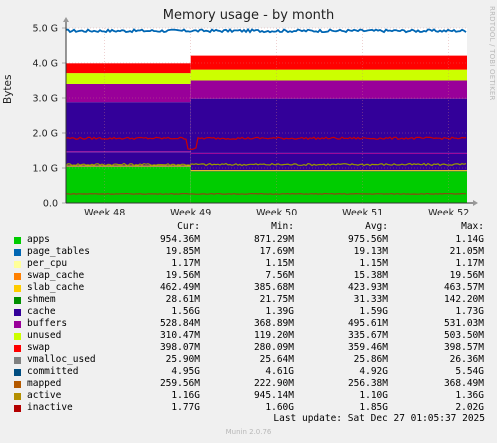 The height and width of the screenshot is (443, 497). I want to click on header-min: Min:, so click(282, 226).